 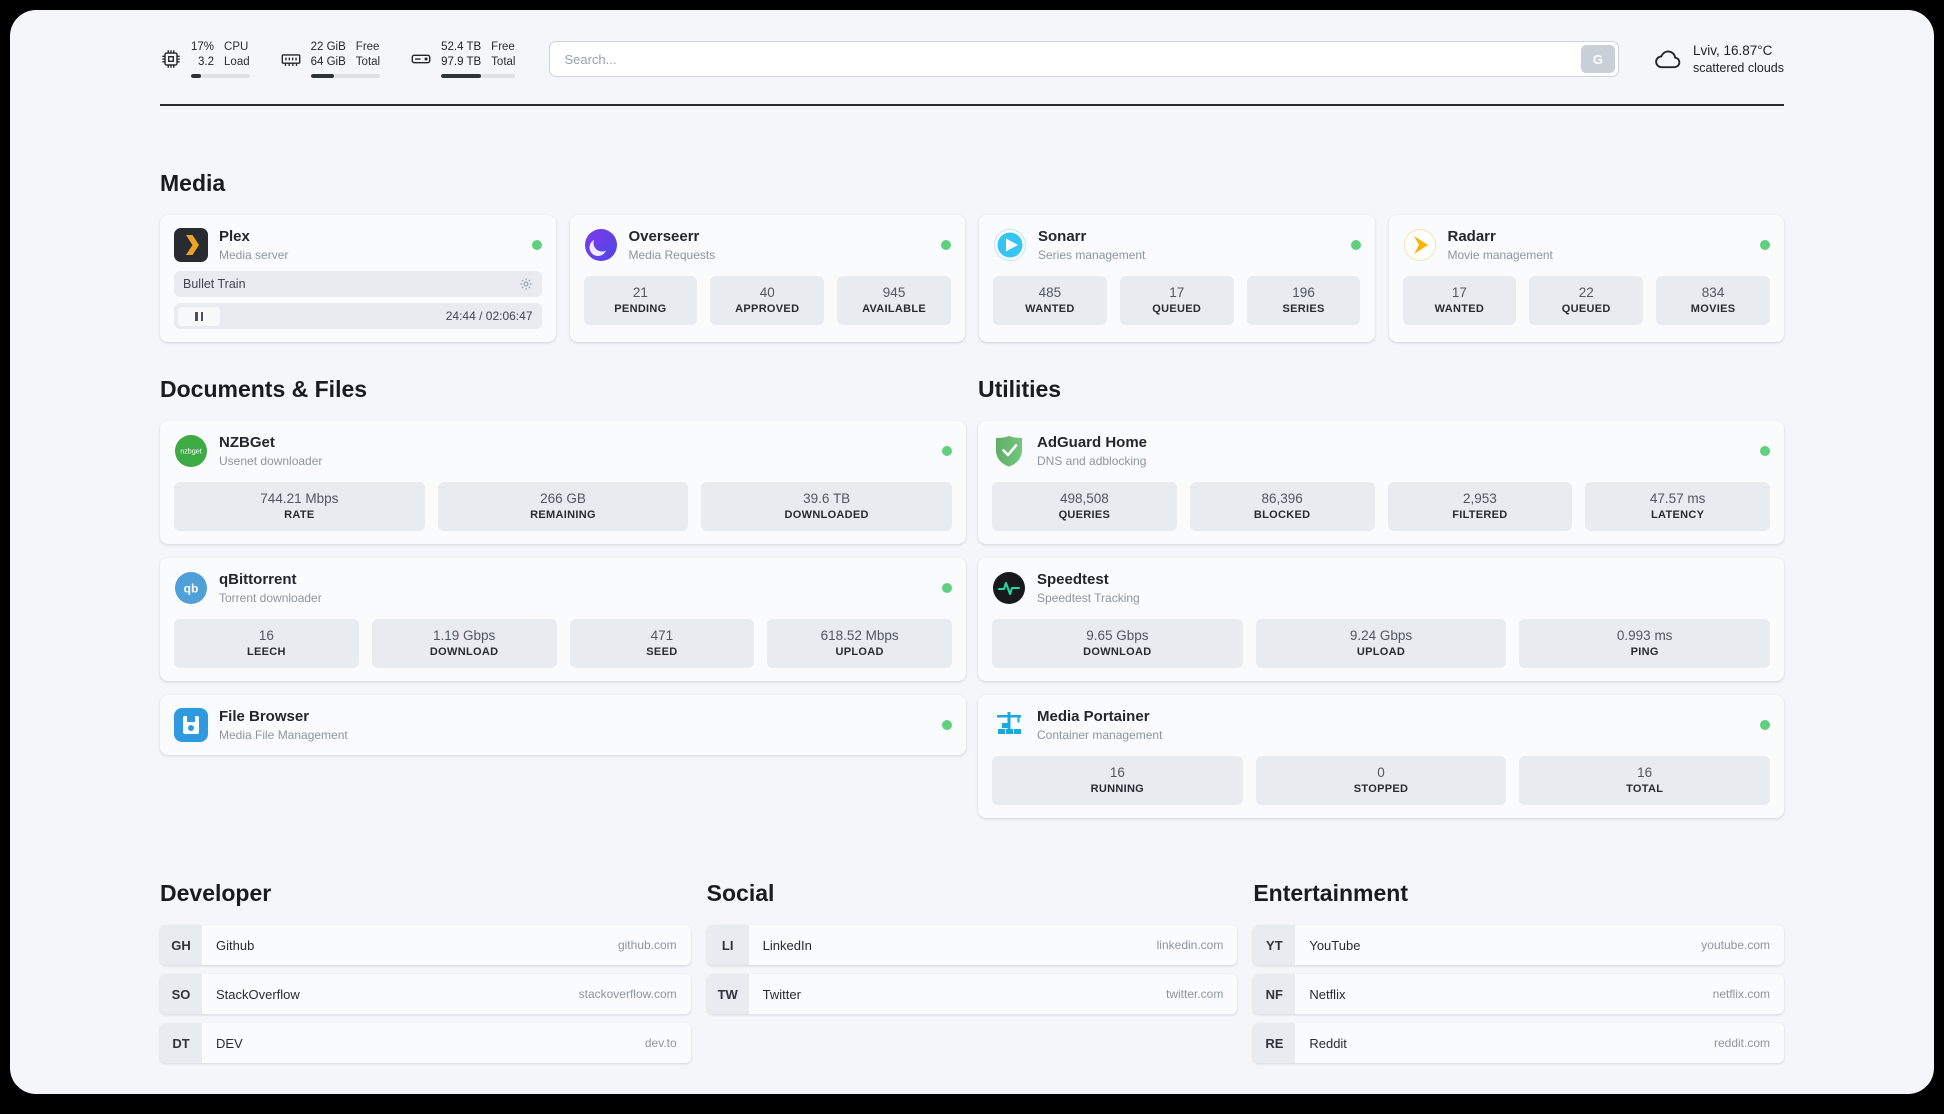 I want to click on ram-free-label: Free, so click(x=367, y=47).